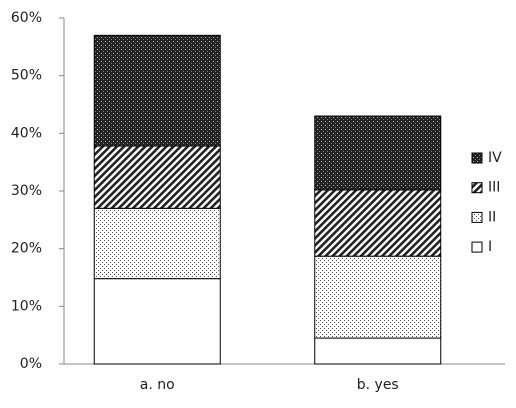 The height and width of the screenshot is (408, 516). I want to click on y-tick-label: 30%, so click(26, 191).